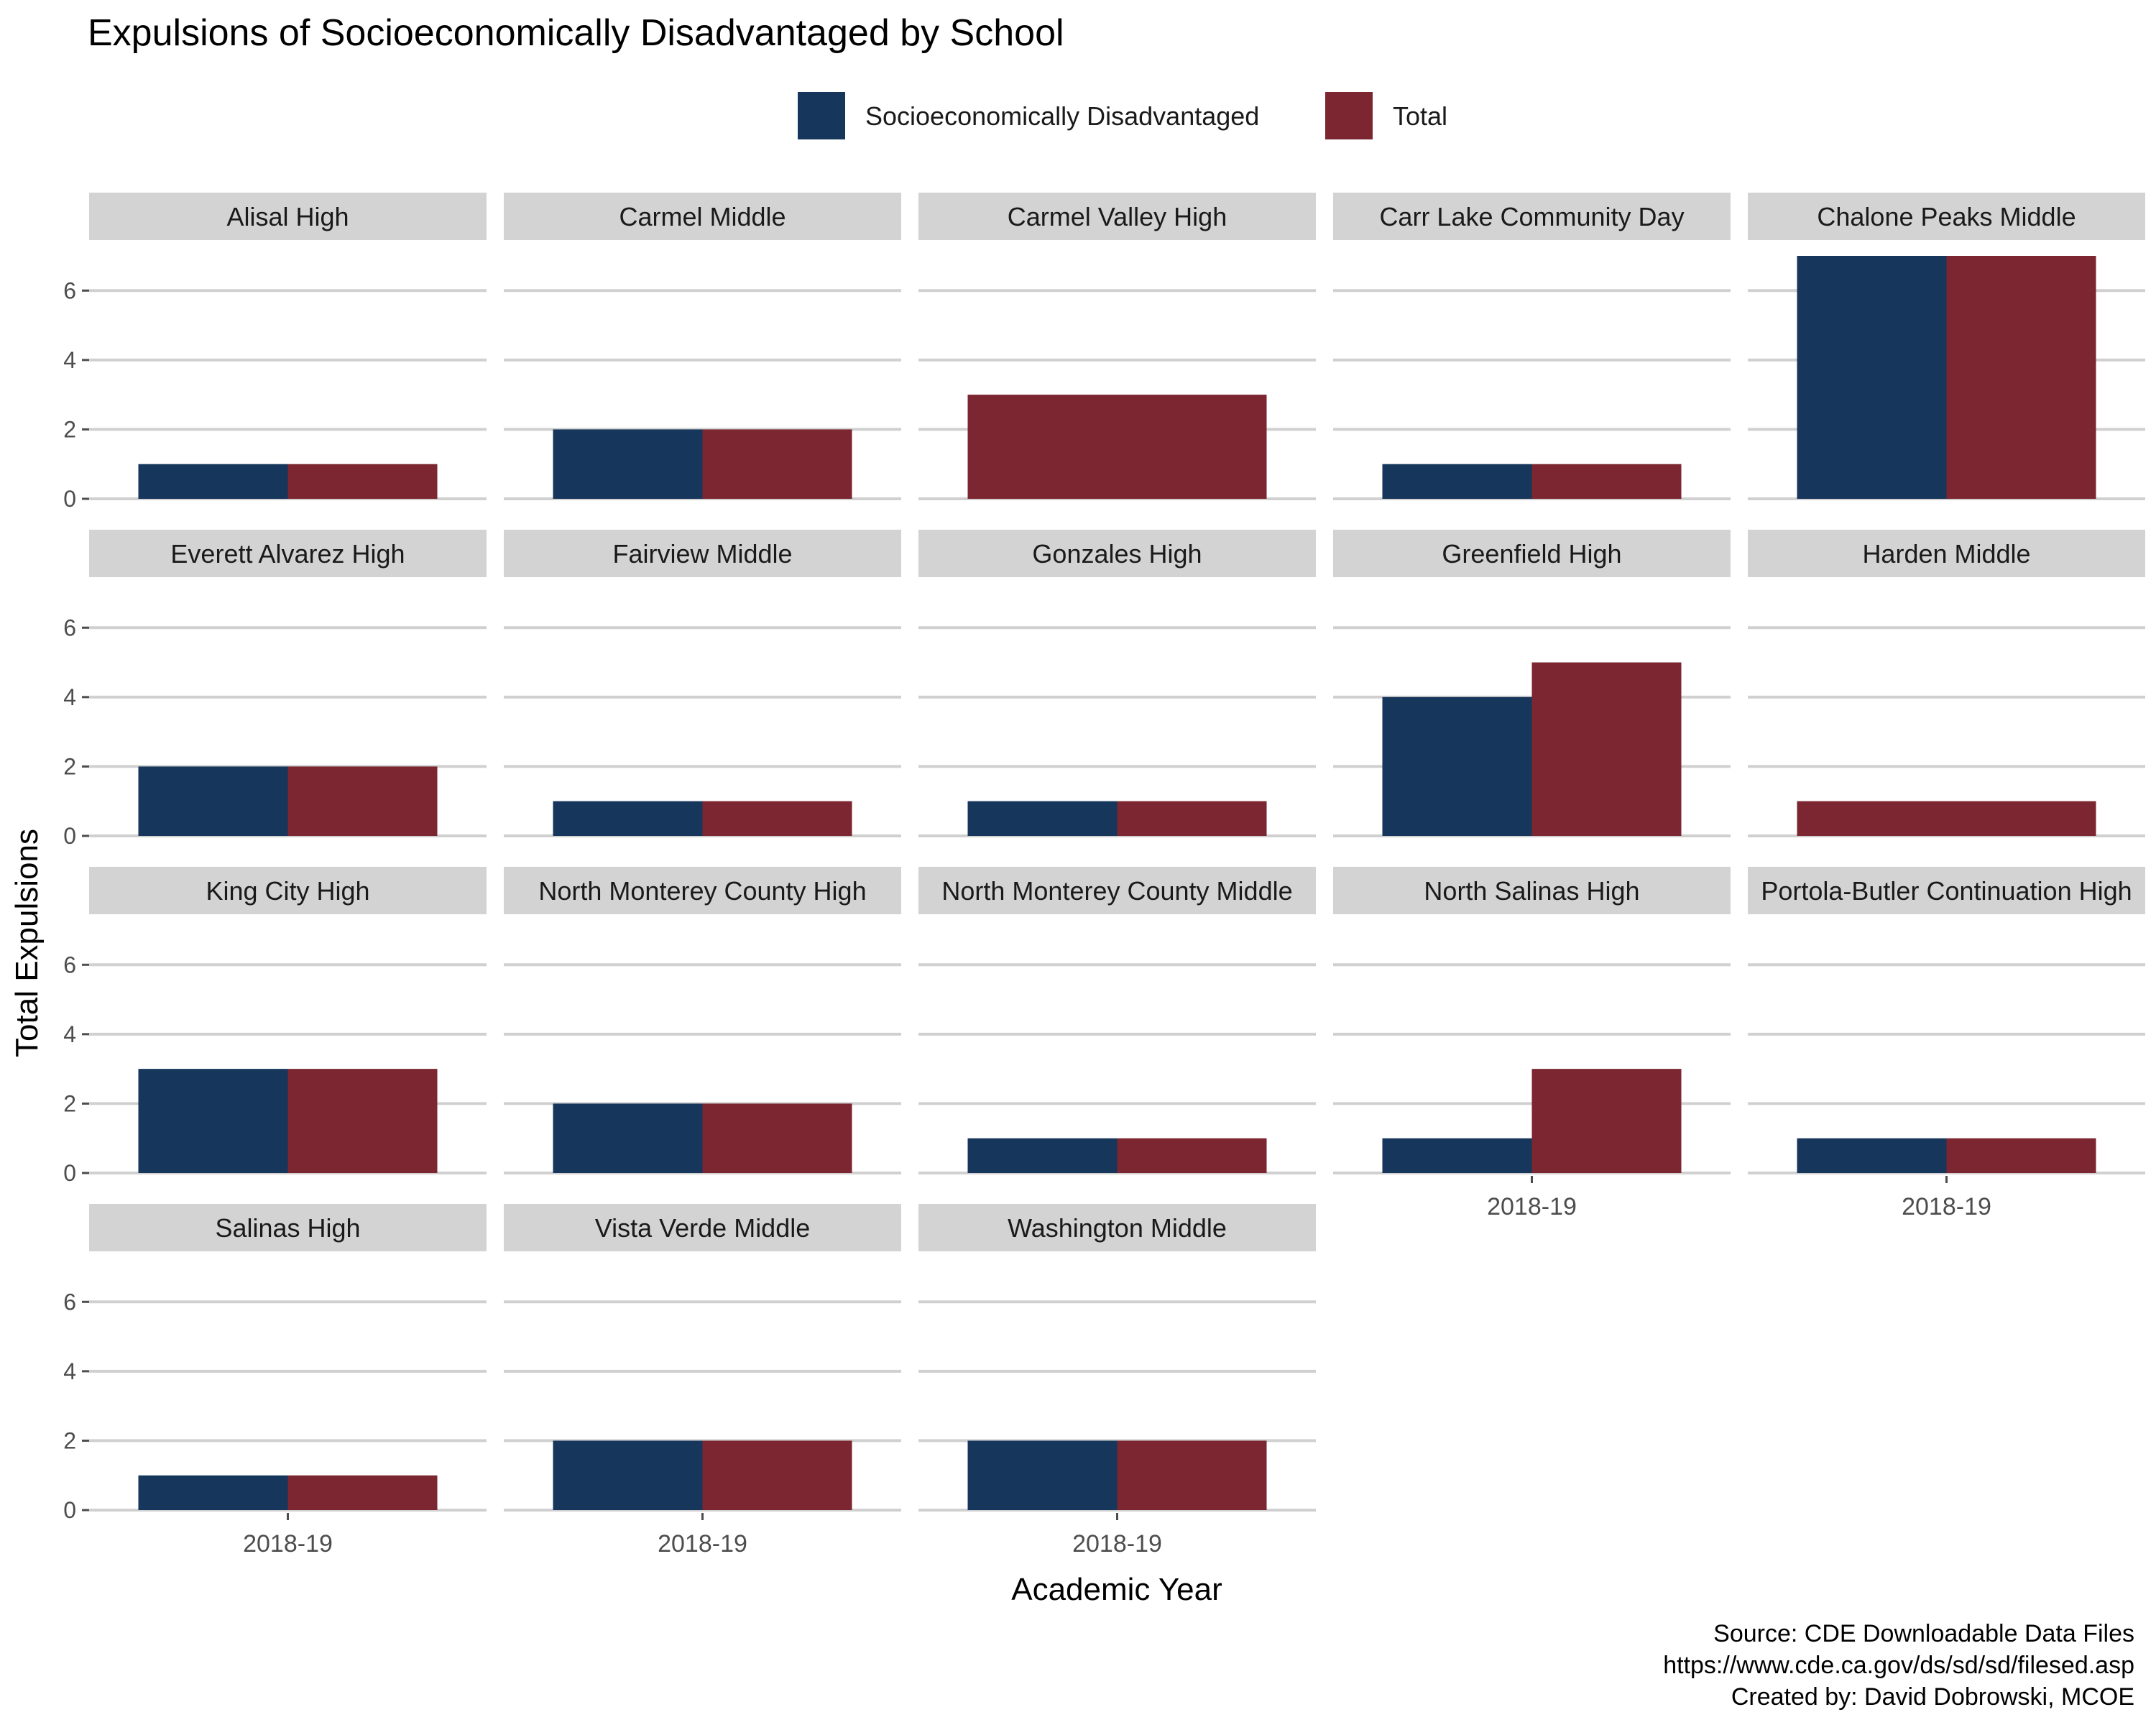  Describe the element at coordinates (1532, 346) in the screenshot. I see `facet-carr-lake-community-day: Carr Lake Community Day` at that location.